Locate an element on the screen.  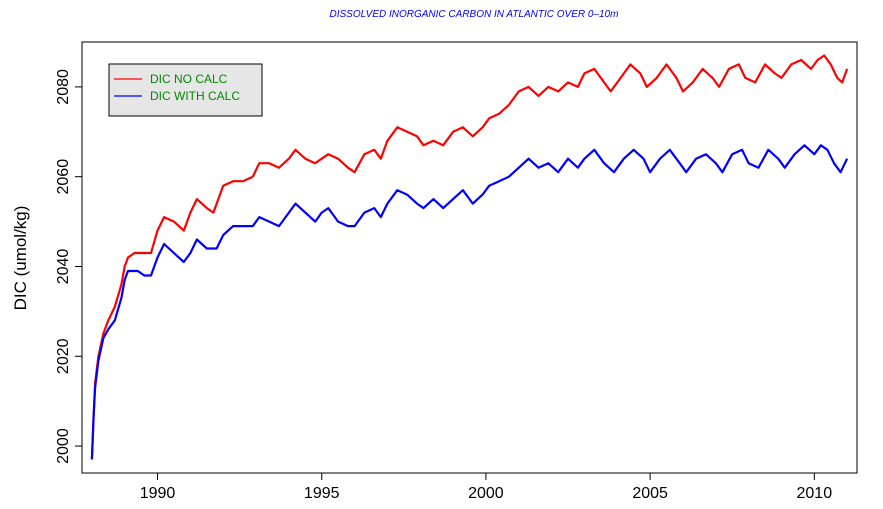
y-tick-label: 2020 is located at coordinates (63, 356).